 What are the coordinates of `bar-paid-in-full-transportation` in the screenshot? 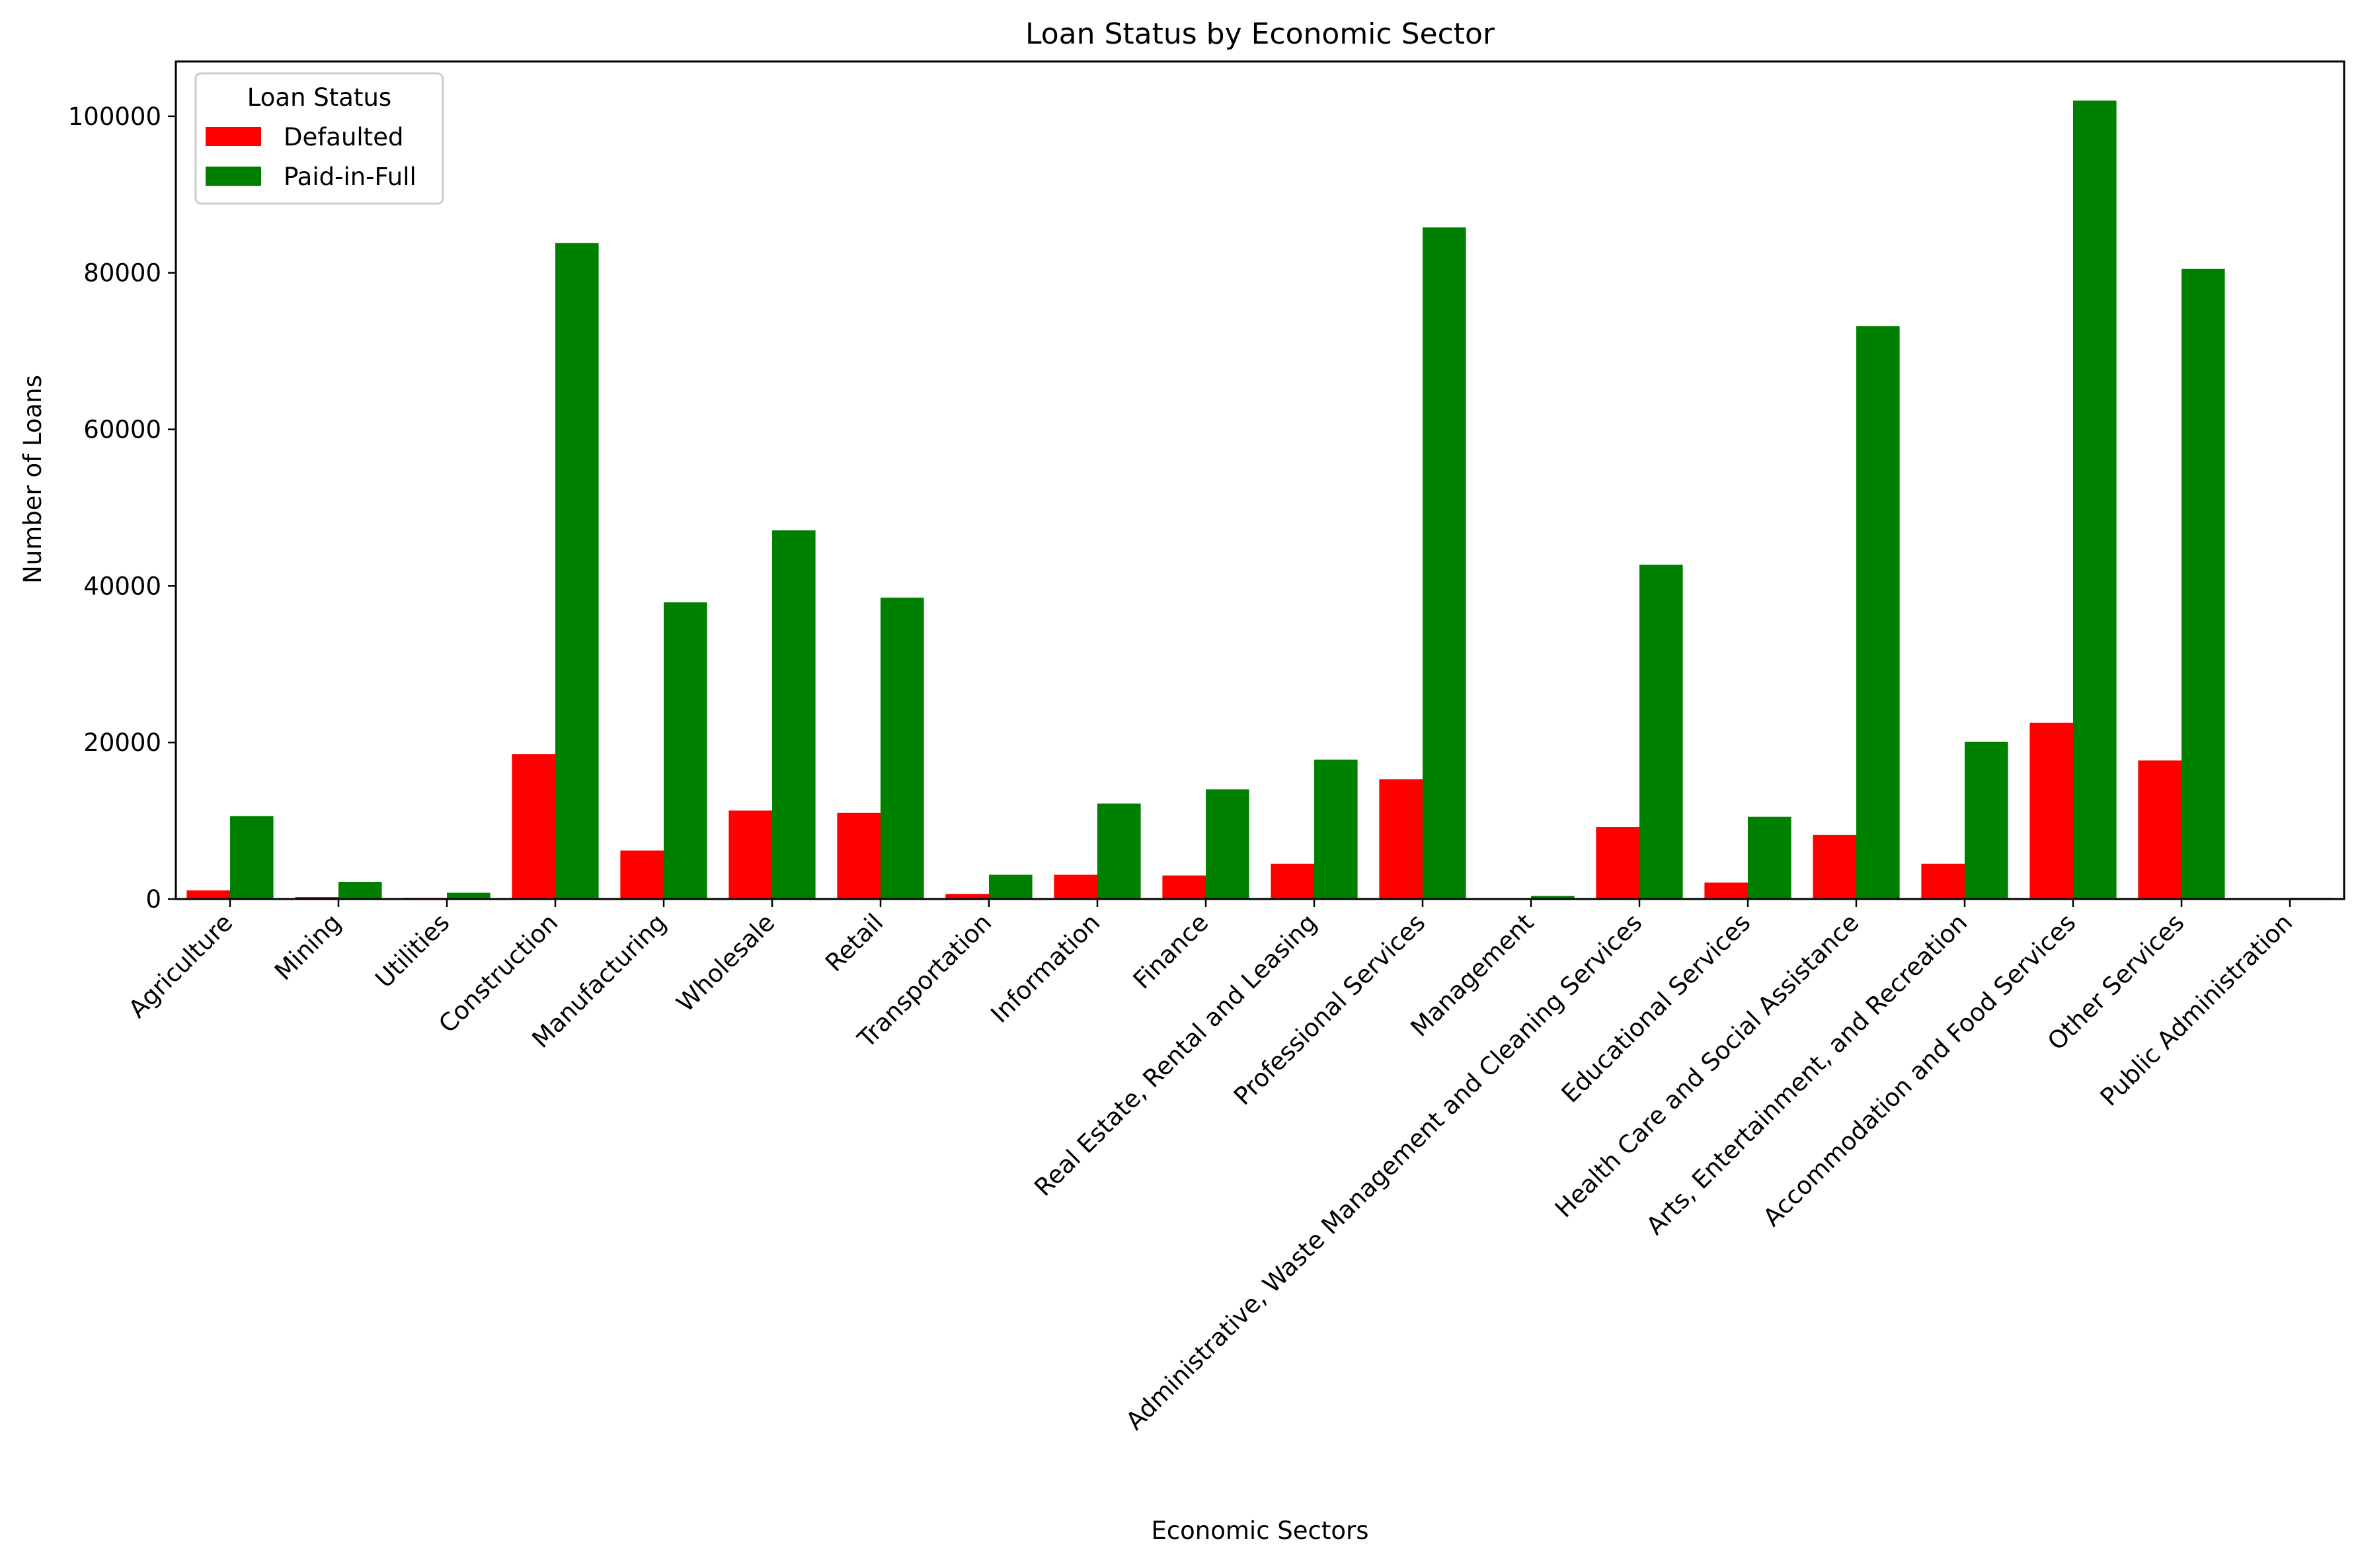 It's located at (1011, 887).